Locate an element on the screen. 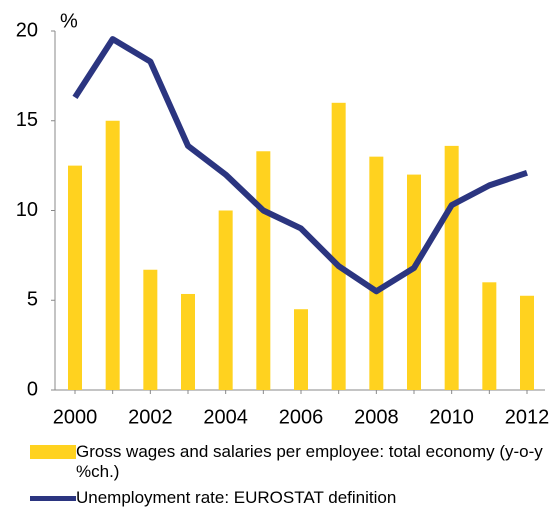 The image size is (558, 511). x-tick-label: 2006 is located at coordinates (301, 417).